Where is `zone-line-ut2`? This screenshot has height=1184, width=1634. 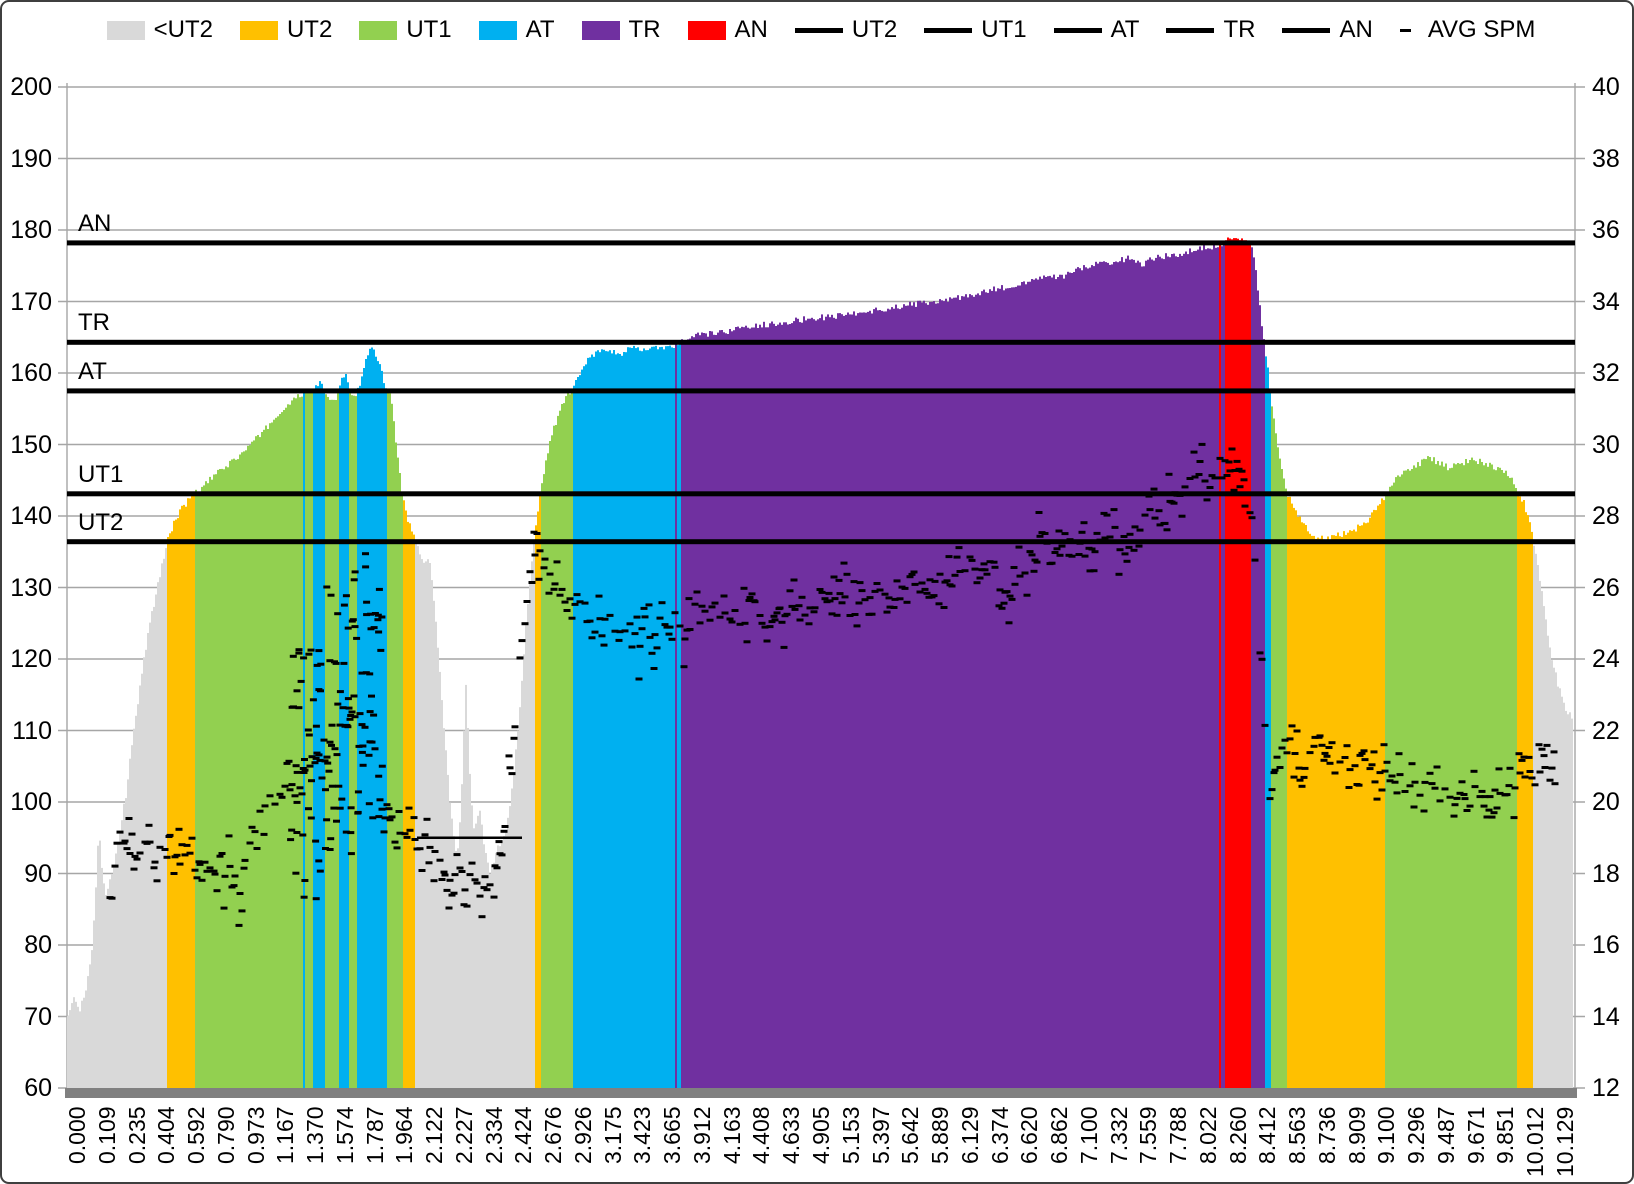 zone-line-ut2 is located at coordinates (821, 542).